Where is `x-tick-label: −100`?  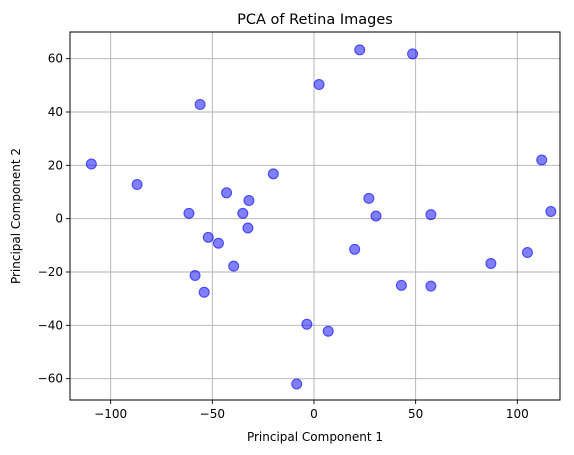 x-tick-label: −100 is located at coordinates (110, 414).